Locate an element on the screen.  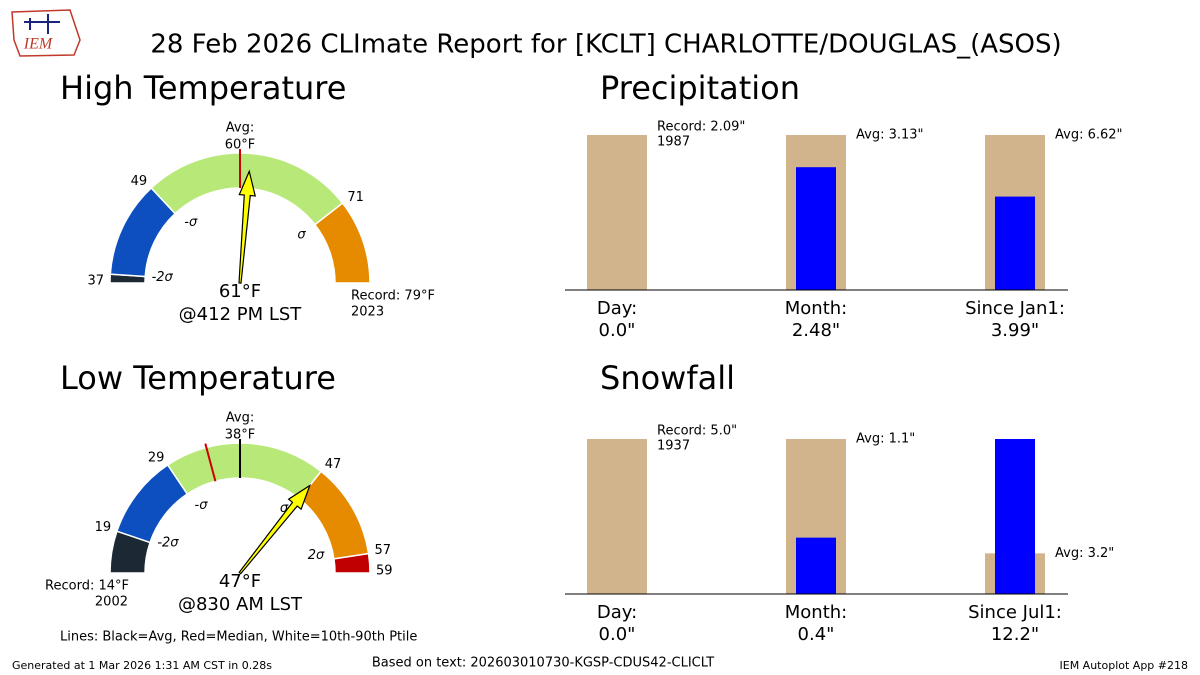
gauge-tick-label: 49 is located at coordinates (139, 181).